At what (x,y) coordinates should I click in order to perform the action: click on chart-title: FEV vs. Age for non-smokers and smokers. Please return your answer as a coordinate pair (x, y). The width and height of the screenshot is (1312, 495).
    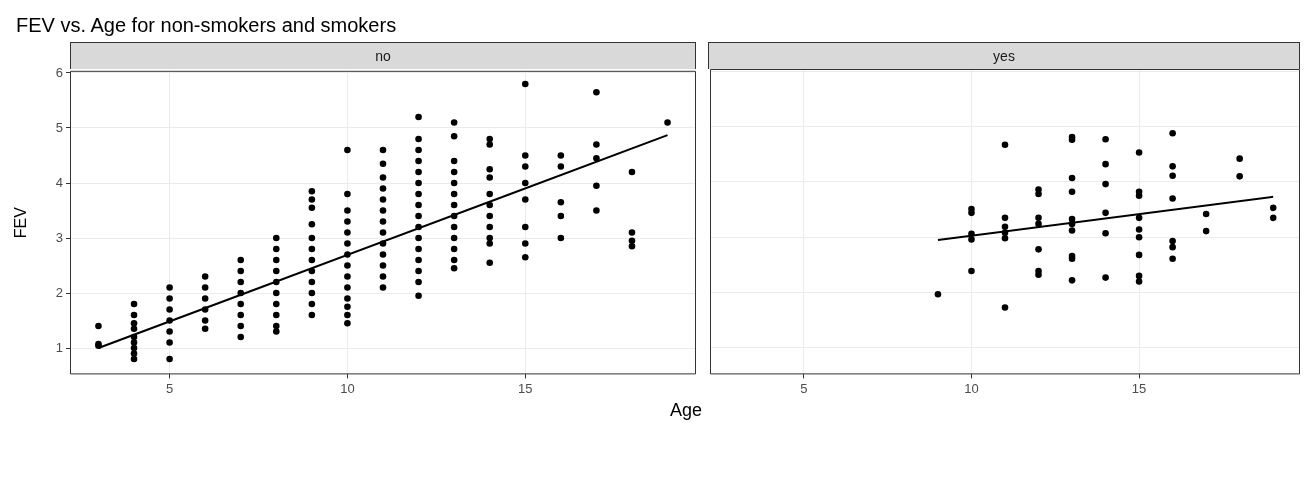
    Looking at the image, I should click on (207, 25).